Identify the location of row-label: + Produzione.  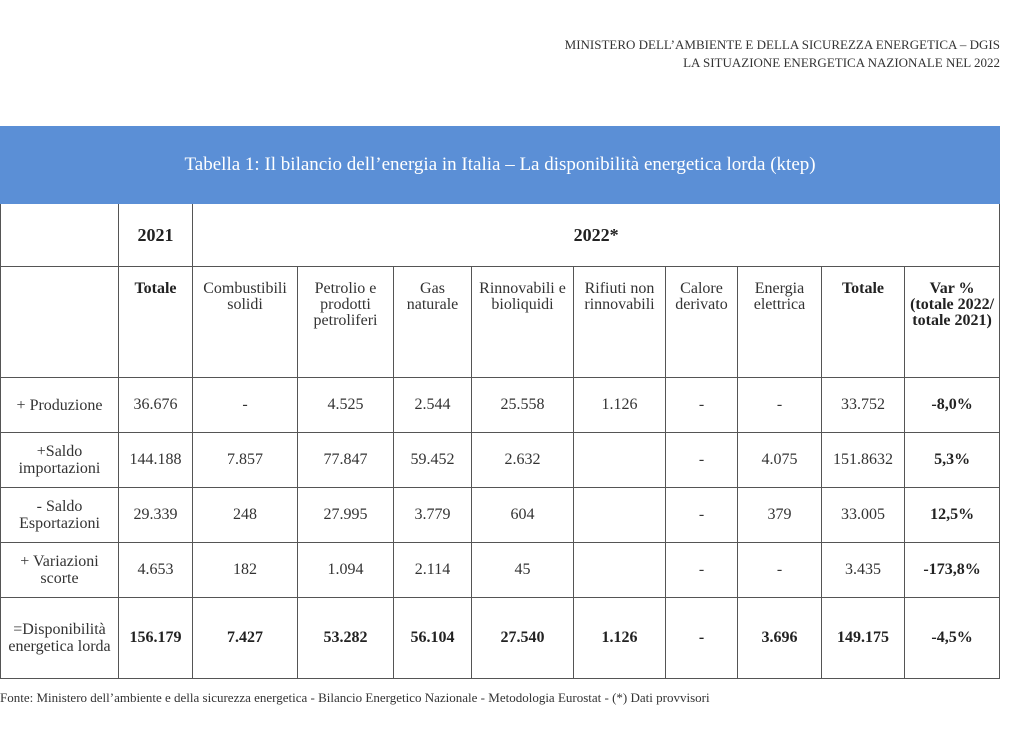
(59, 405).